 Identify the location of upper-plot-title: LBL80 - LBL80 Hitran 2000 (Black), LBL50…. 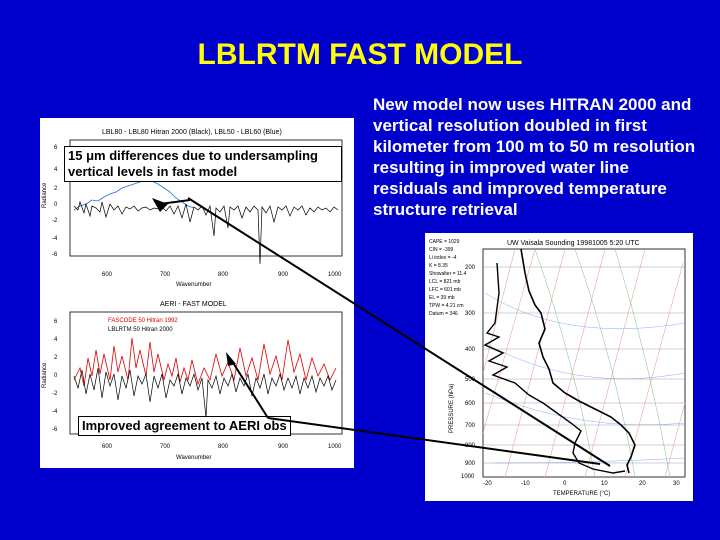
(192, 132).